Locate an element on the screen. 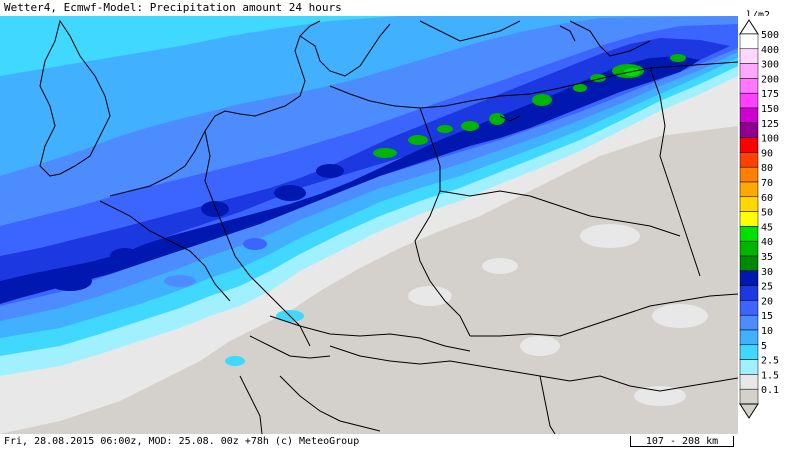 The height and width of the screenshot is (450, 800). legend-label: 20 is located at coordinates (767, 301).